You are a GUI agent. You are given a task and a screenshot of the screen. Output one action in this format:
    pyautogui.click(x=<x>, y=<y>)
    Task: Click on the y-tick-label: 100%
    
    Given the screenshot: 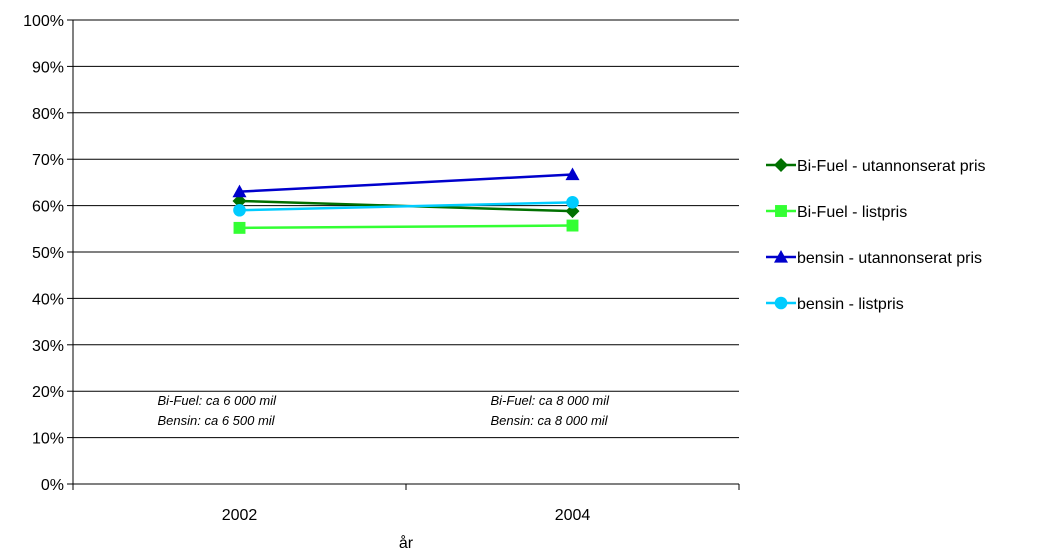 What is the action you would take?
    pyautogui.click(x=43, y=21)
    